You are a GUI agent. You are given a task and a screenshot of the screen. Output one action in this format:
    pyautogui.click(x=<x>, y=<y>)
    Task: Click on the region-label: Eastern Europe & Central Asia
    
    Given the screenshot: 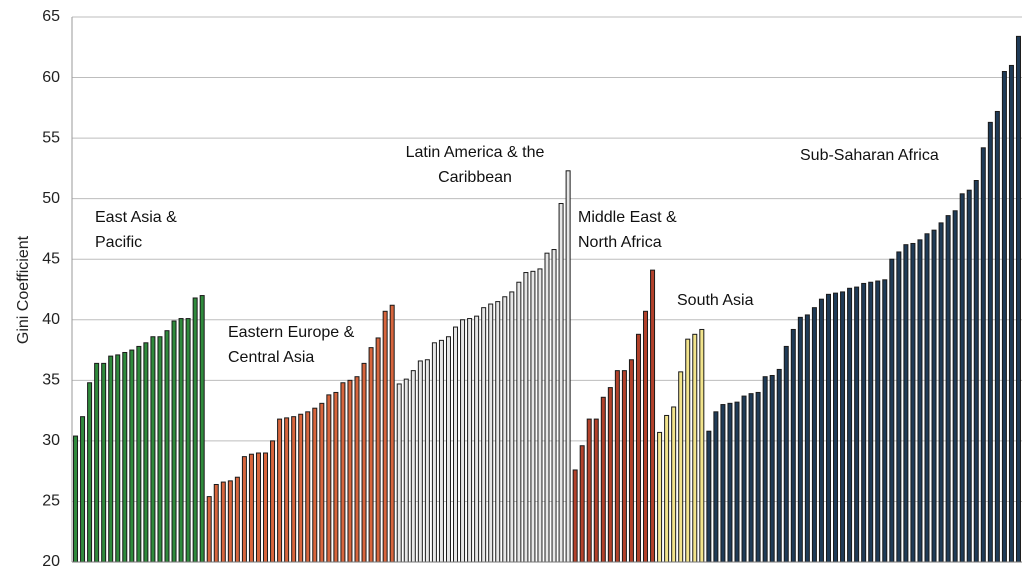 What is the action you would take?
    pyautogui.click(x=291, y=345)
    